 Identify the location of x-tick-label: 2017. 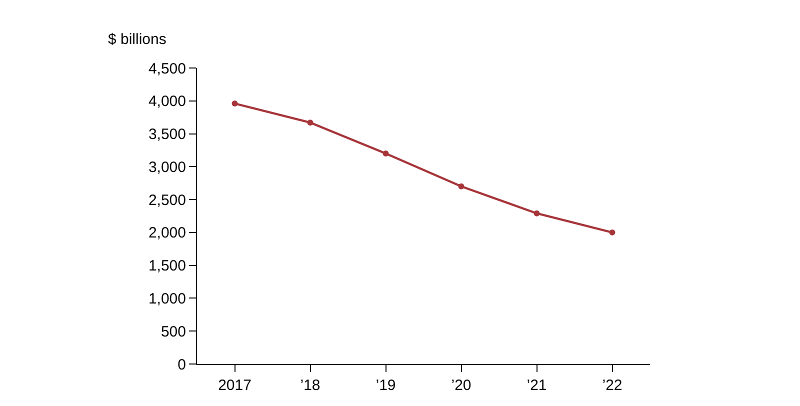
(235, 385).